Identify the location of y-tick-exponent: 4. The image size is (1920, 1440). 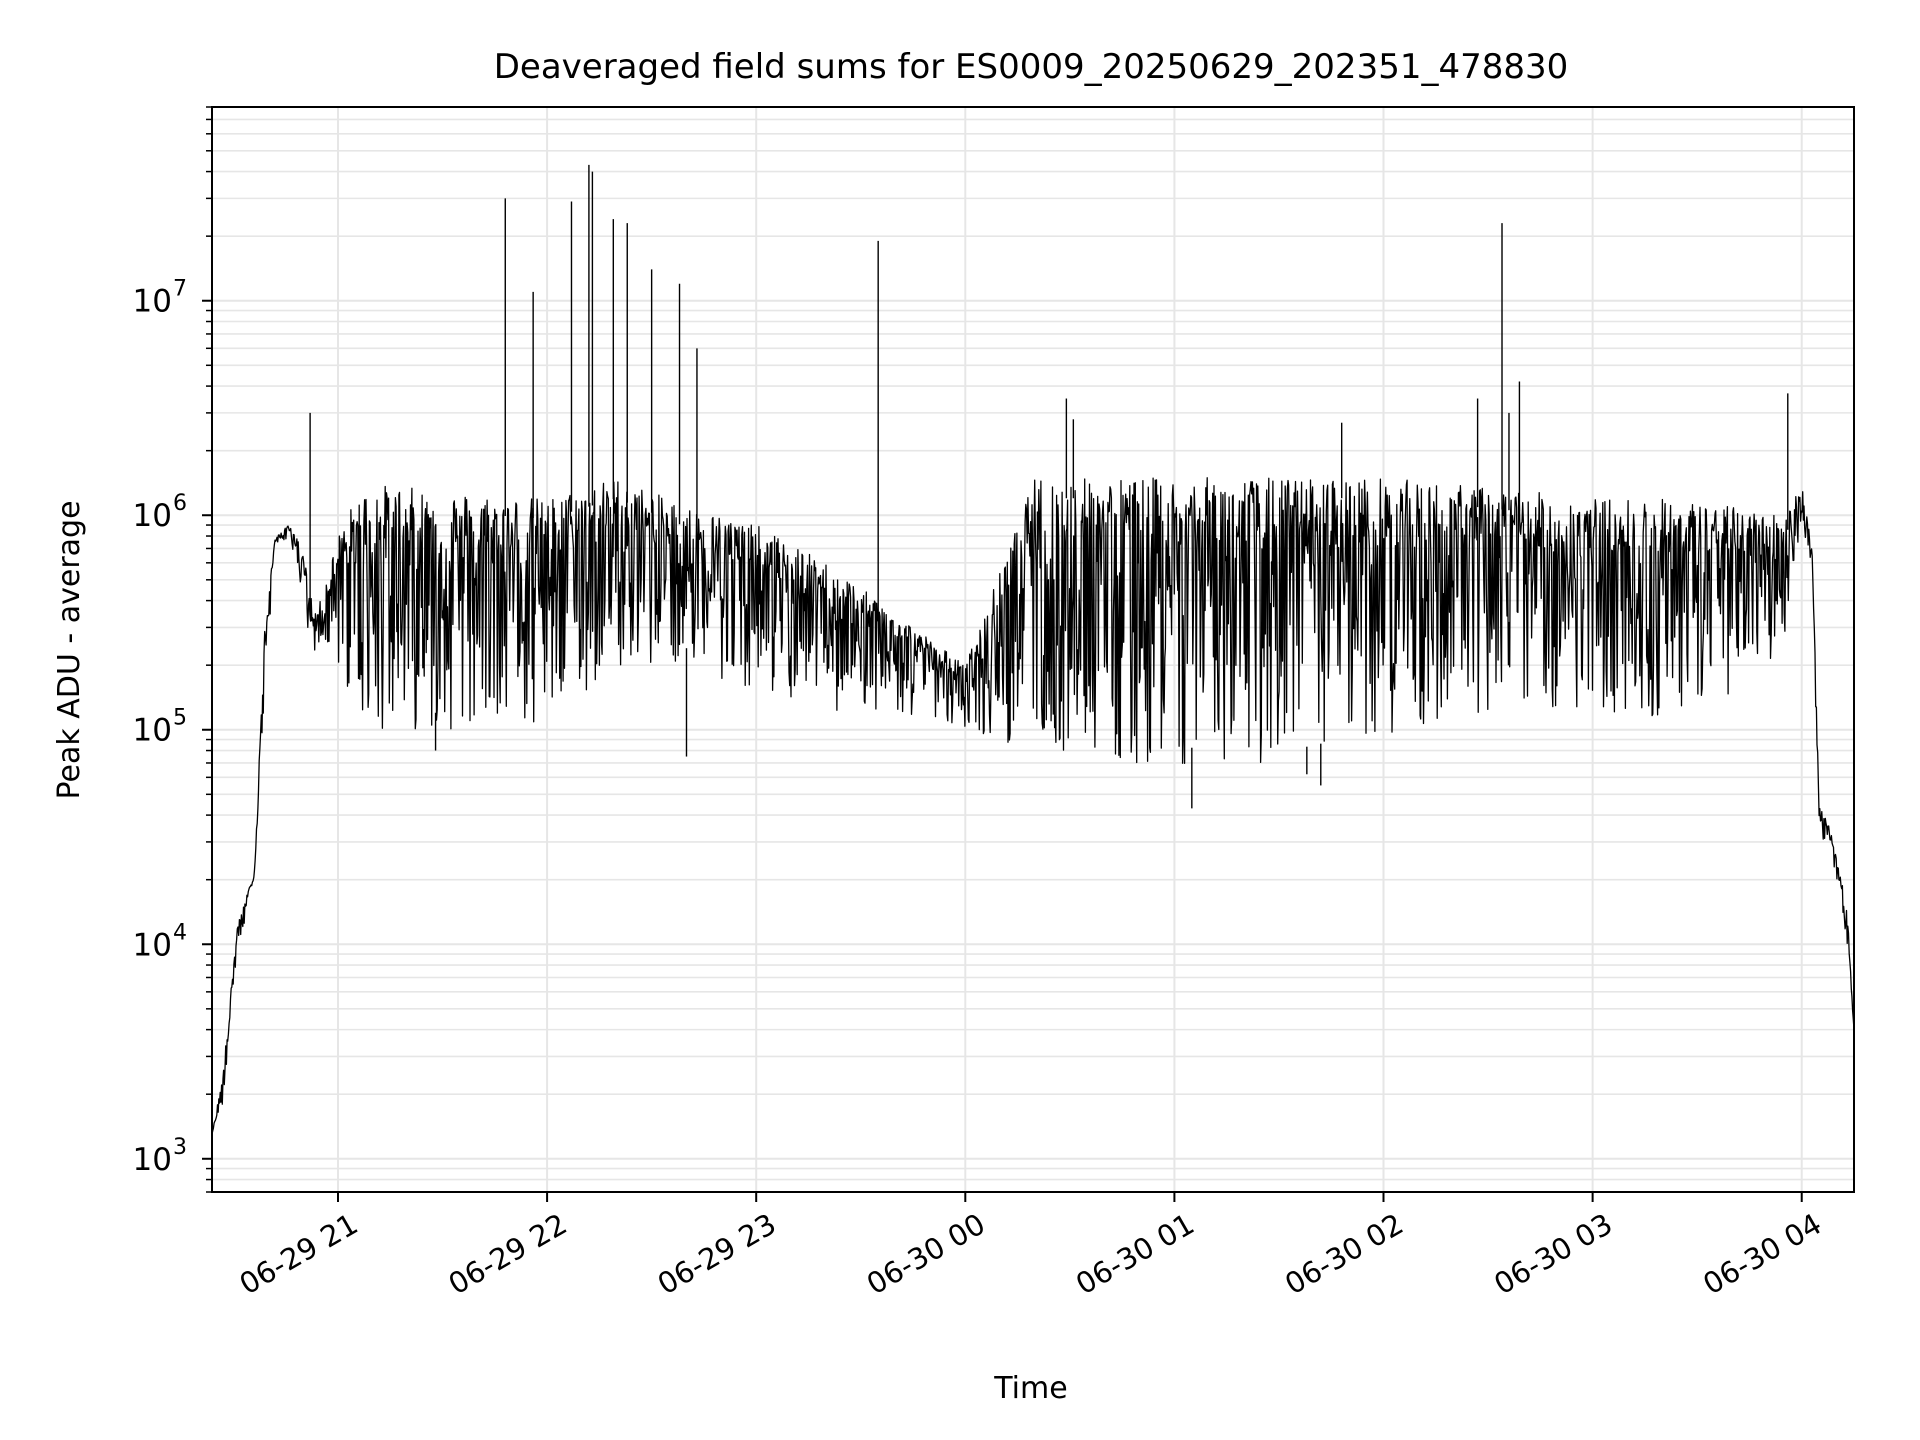
(180, 932).